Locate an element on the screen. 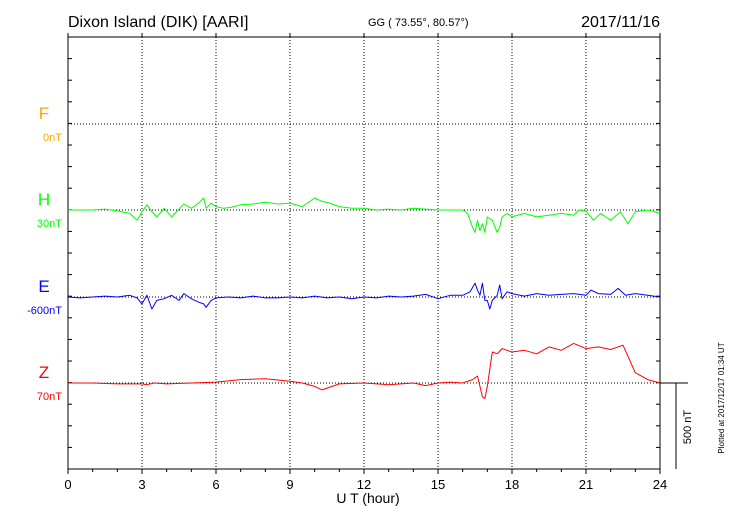 This screenshot has width=730, height=520. x-tick-label: 15 is located at coordinates (438, 484).